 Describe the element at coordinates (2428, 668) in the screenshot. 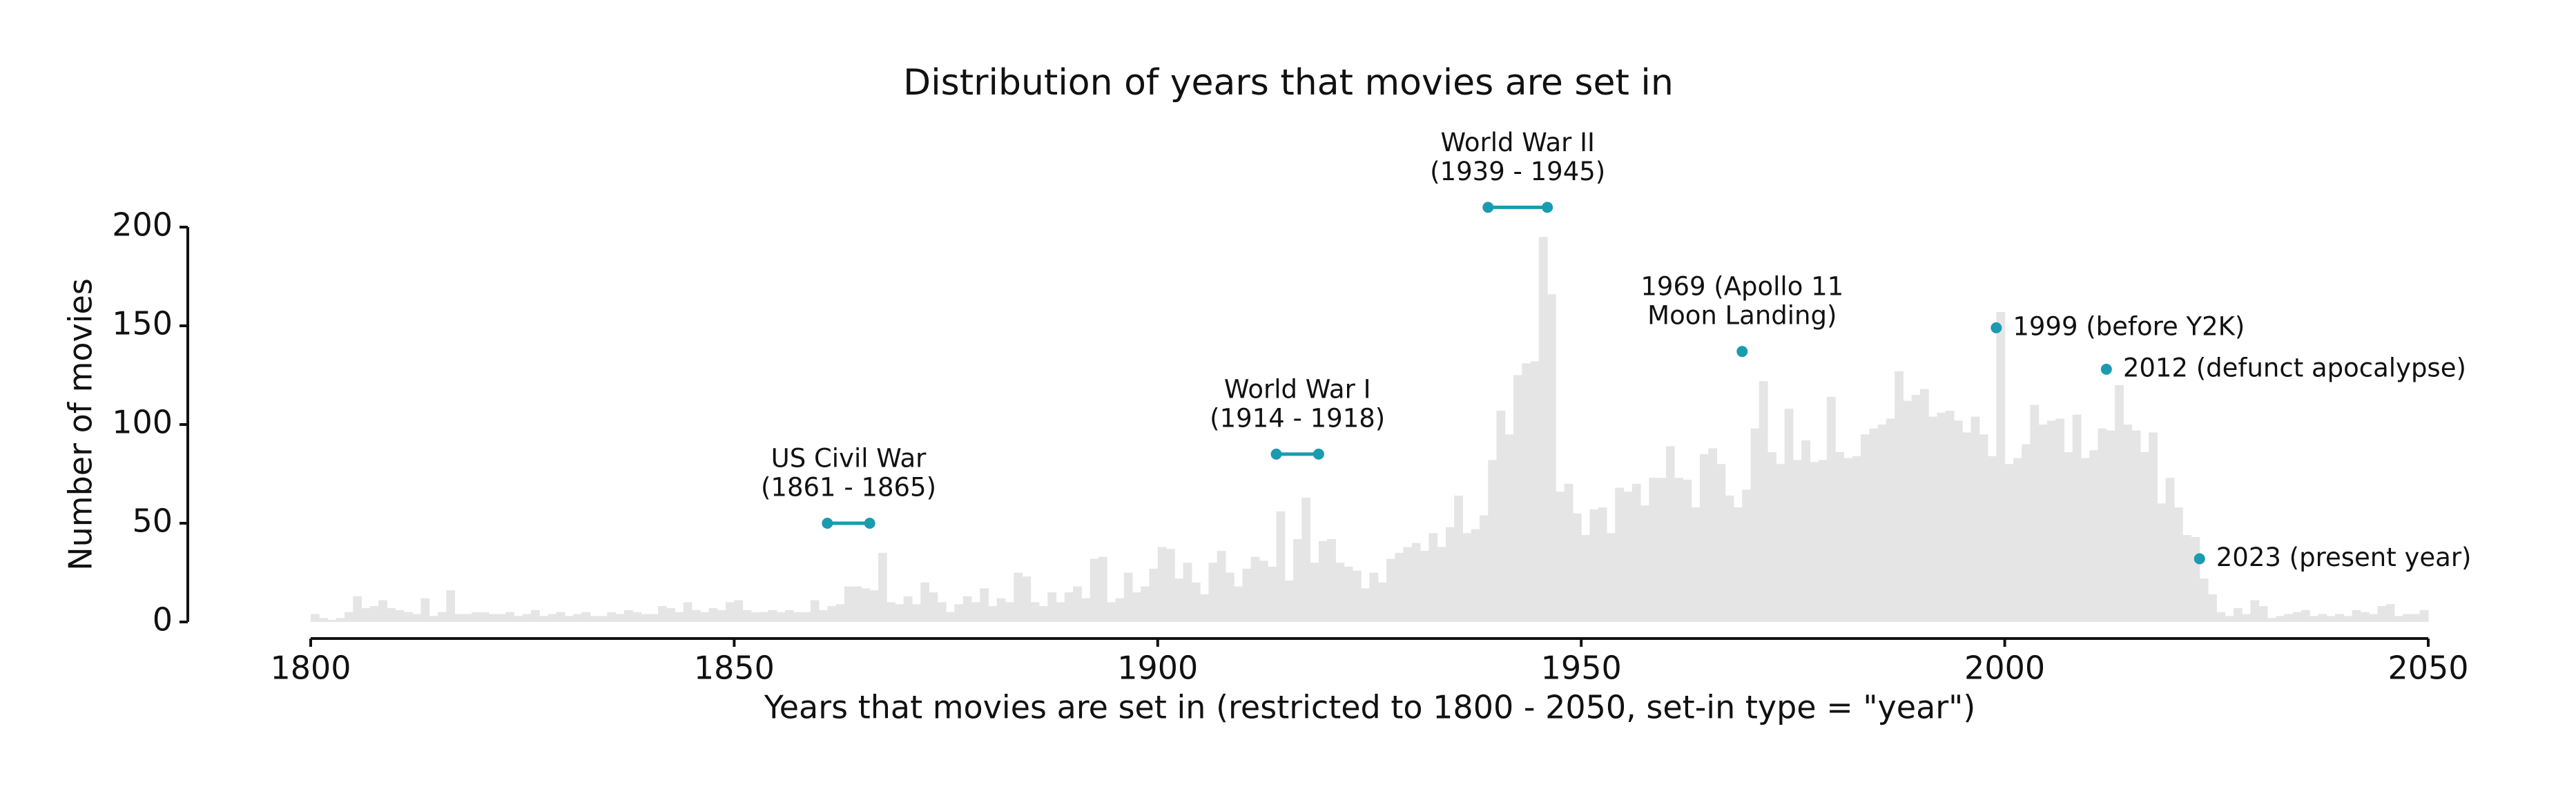

I see `x-tick-label: 2050` at that location.